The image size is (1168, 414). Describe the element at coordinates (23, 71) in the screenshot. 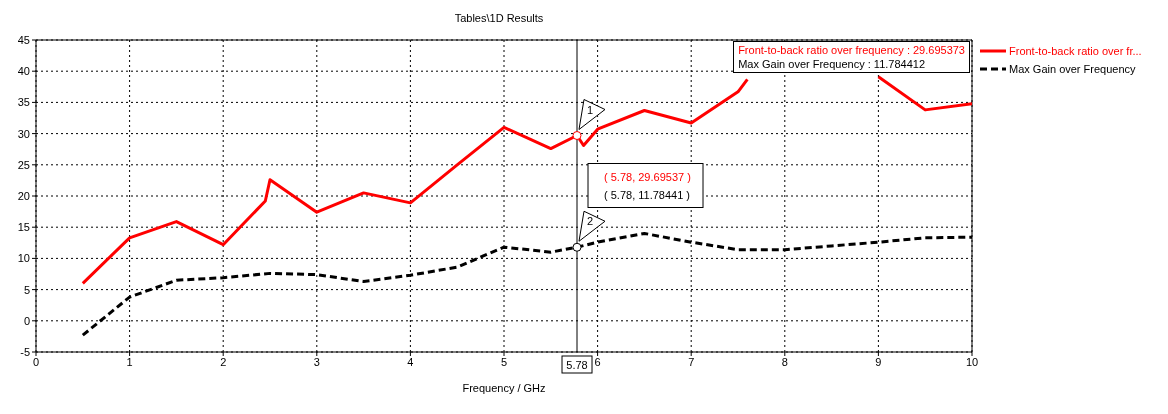

I see `y-tick-label: 40` at that location.